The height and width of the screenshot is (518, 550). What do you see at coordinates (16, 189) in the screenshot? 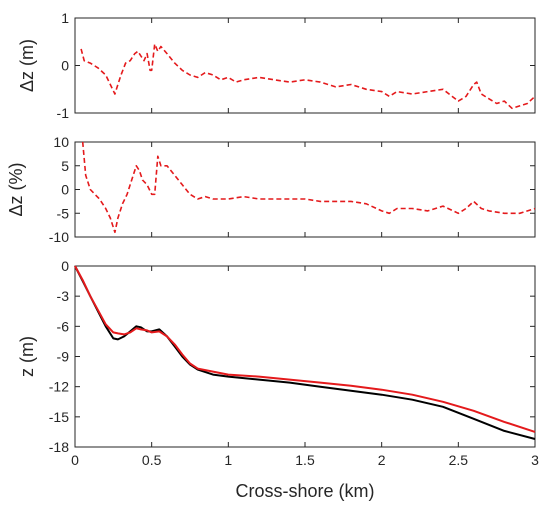
I see `y-axis-label: Δz (%)` at bounding box center [16, 189].